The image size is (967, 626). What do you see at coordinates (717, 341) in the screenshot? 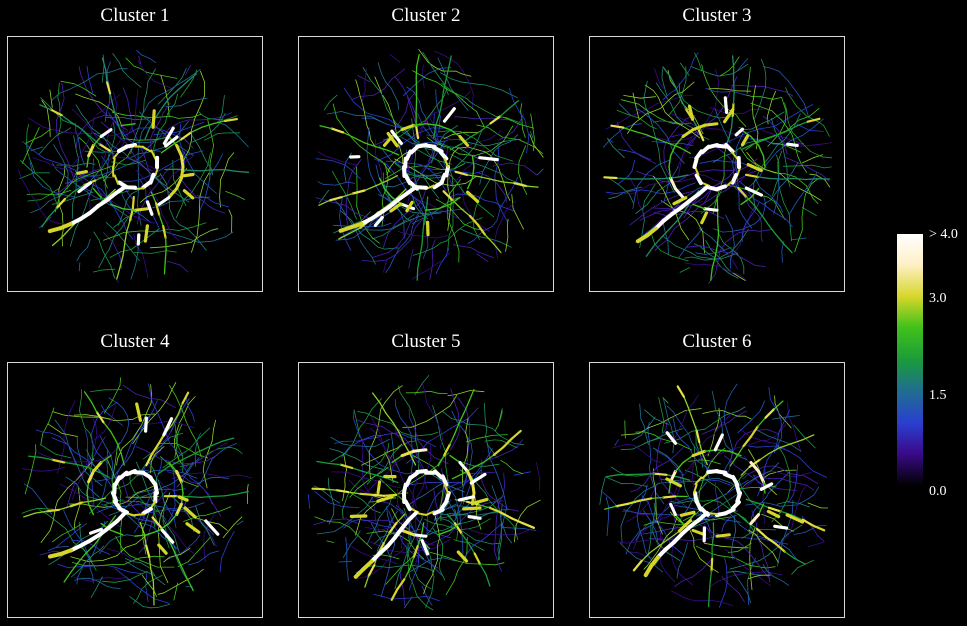
I see `panel-title-6: Cluster 6` at bounding box center [717, 341].